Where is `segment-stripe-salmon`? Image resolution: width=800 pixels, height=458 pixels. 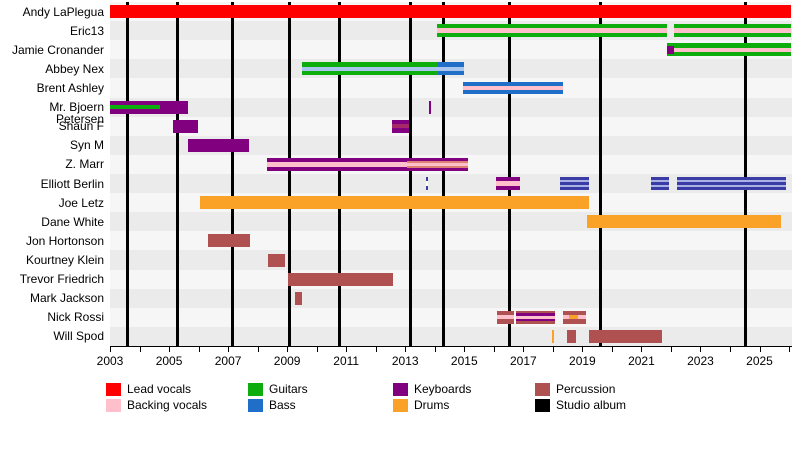
segment-stripe-salmon is located at coordinates (437, 167).